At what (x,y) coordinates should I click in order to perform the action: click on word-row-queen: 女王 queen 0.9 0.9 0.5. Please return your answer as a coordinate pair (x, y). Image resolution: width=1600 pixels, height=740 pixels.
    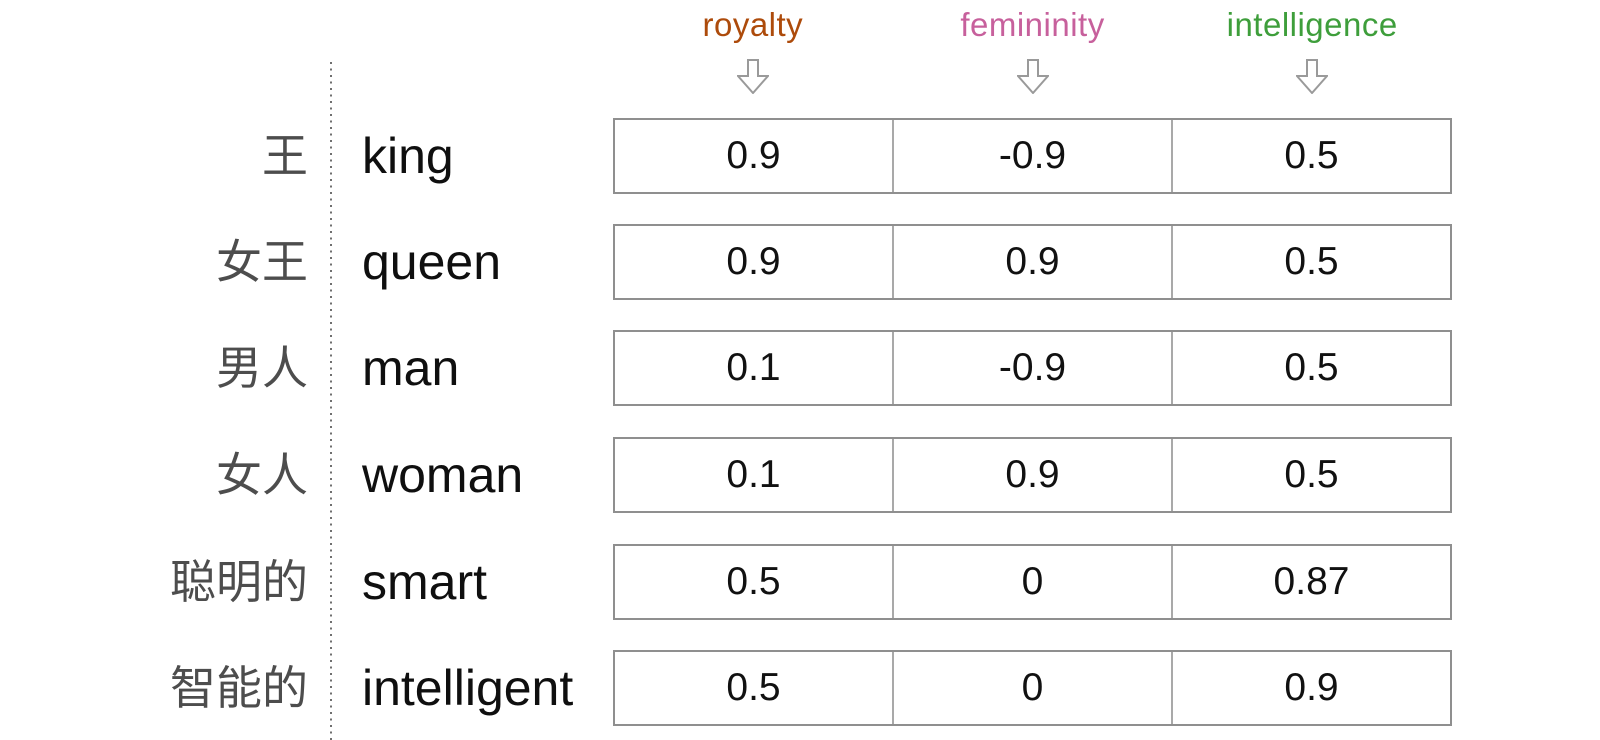
    Looking at the image, I should click on (800, 262).